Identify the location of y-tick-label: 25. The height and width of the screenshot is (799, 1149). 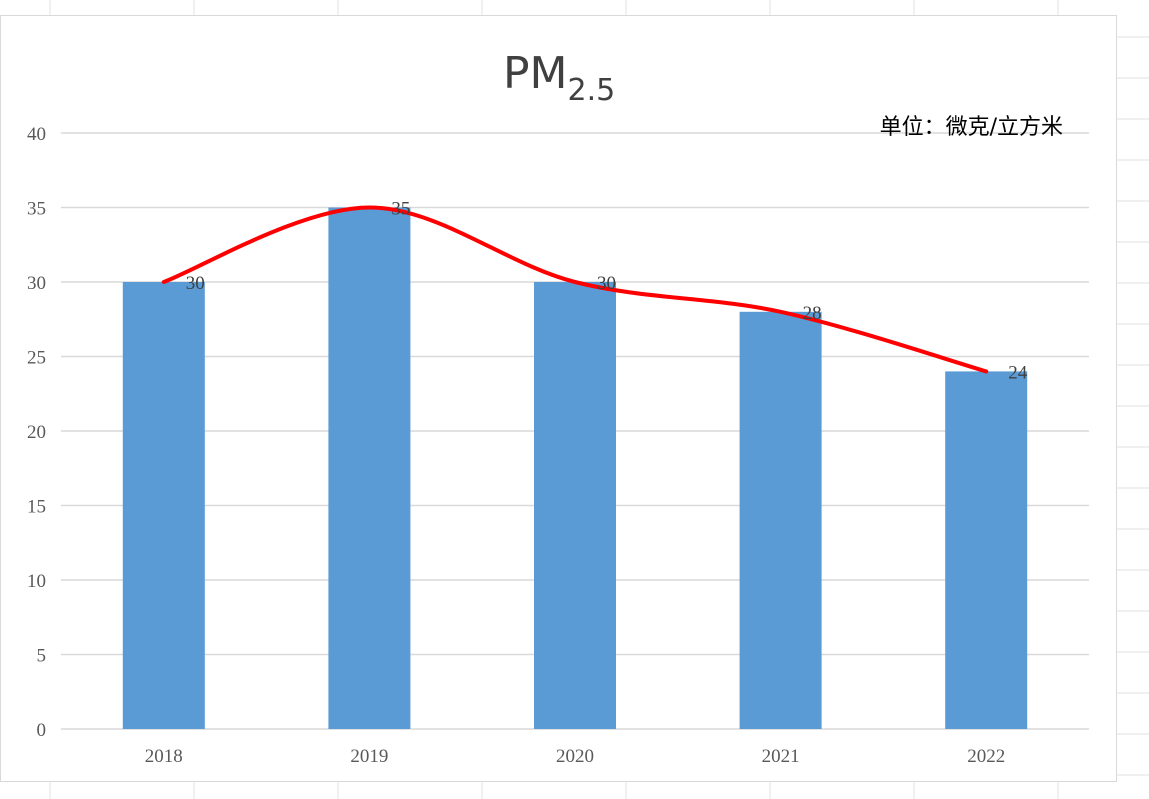
(36, 358).